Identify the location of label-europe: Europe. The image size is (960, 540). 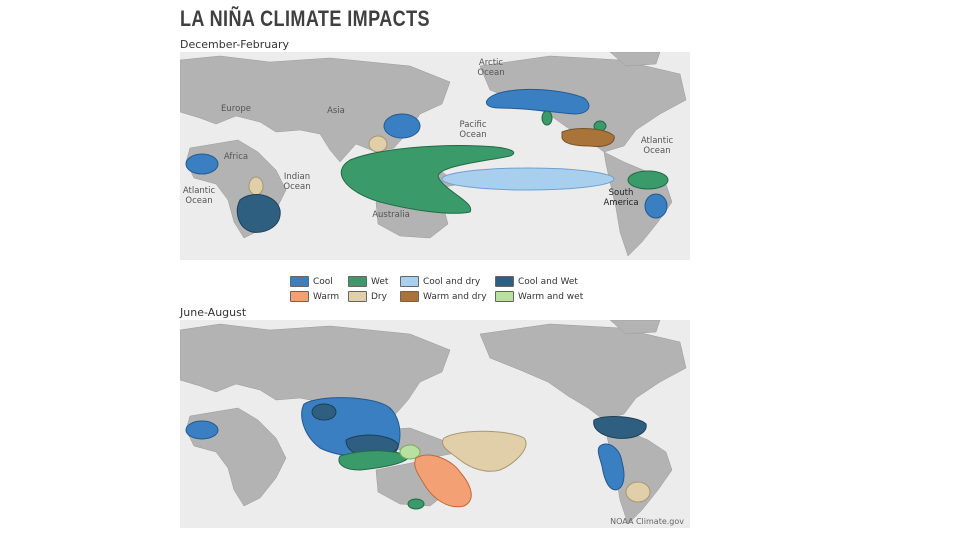
(236, 109).